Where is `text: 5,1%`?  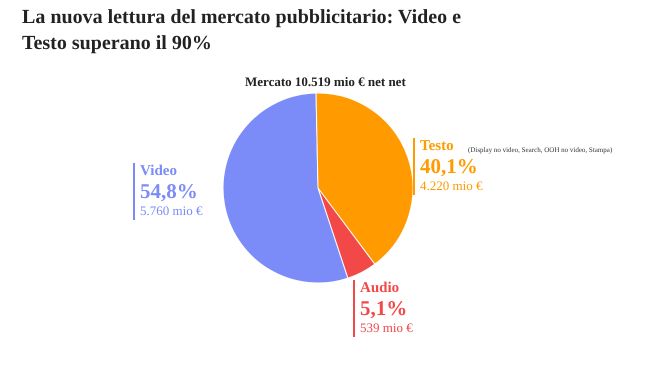
text: 5,1% is located at coordinates (384, 308).